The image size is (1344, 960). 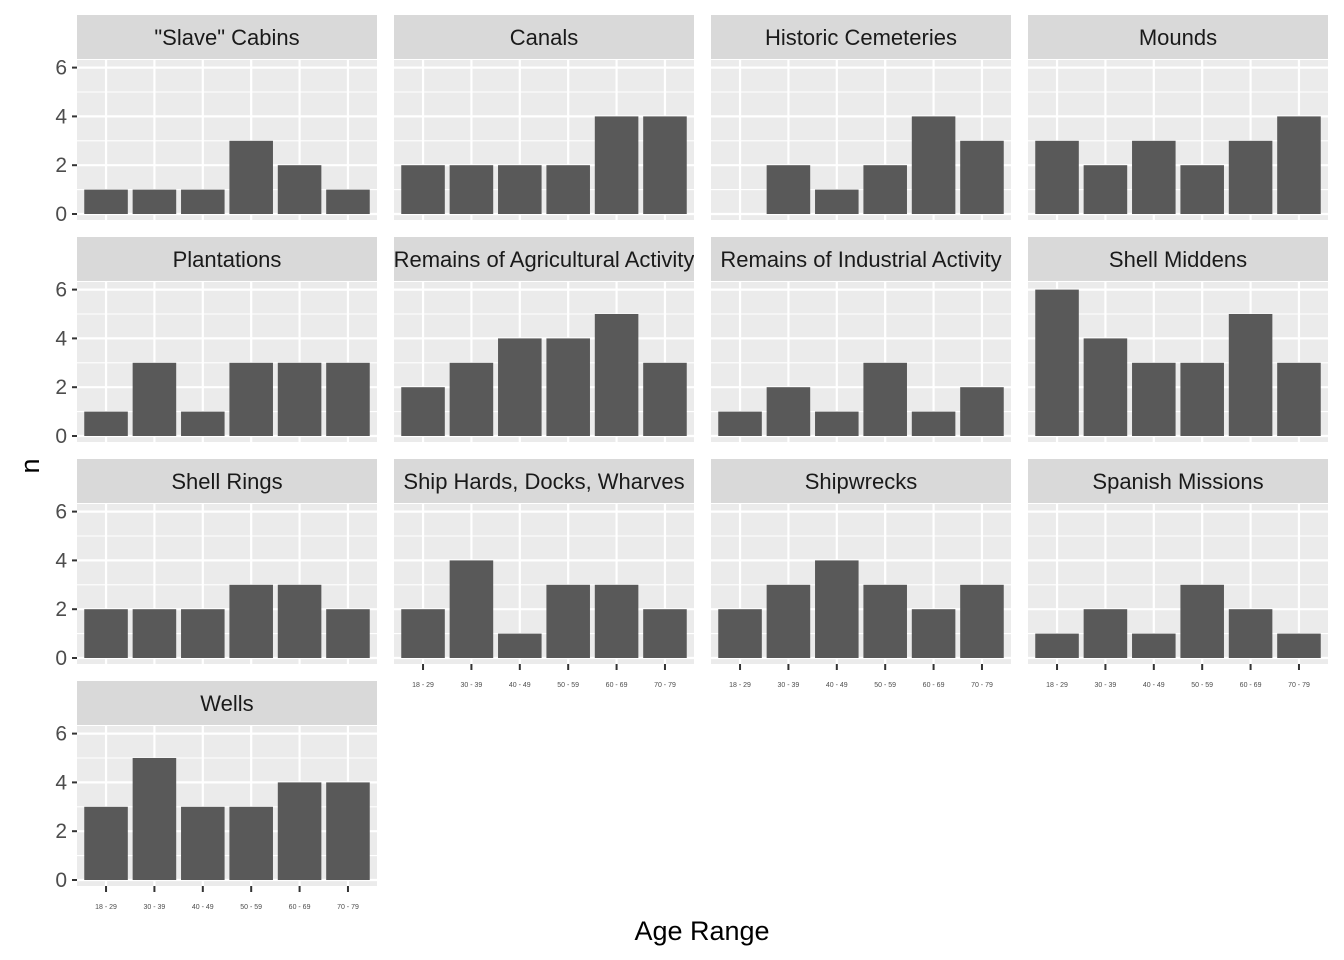 I want to click on y-axis-title: n, so click(x=30, y=465).